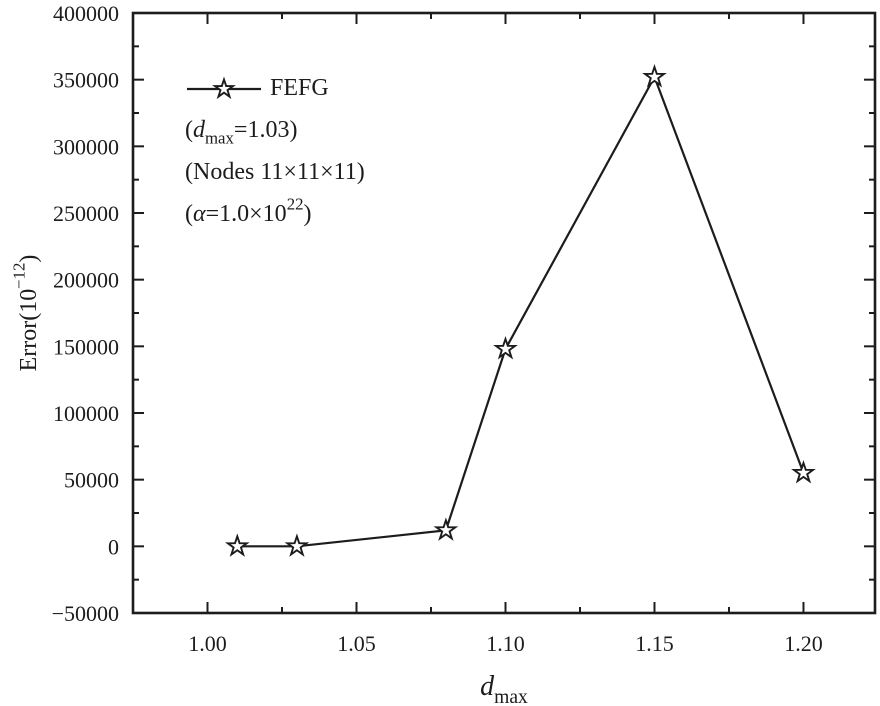 The image size is (880, 706). Describe the element at coordinates (86, 413) in the screenshot. I see `y-axis-tick-label: 100000` at that location.